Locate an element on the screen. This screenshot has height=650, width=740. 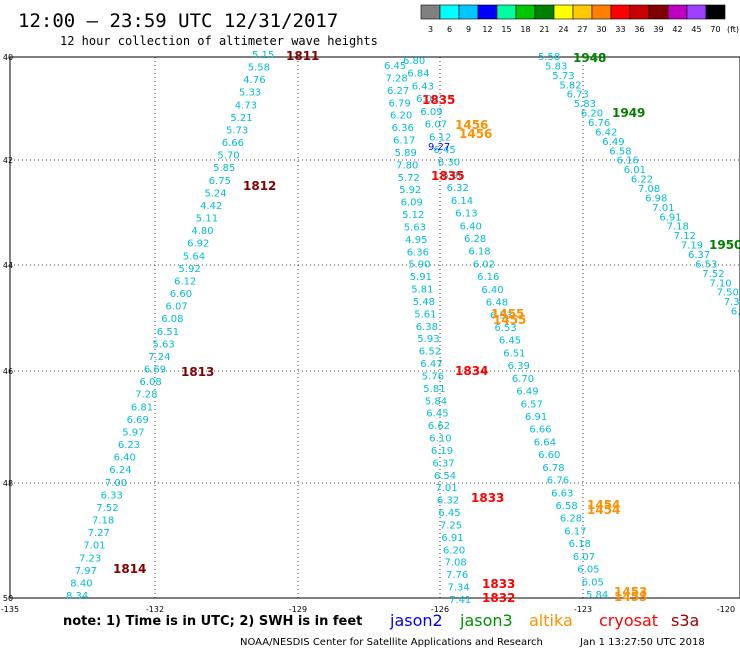
wave-height-value: 6.33 is located at coordinates (112, 495).